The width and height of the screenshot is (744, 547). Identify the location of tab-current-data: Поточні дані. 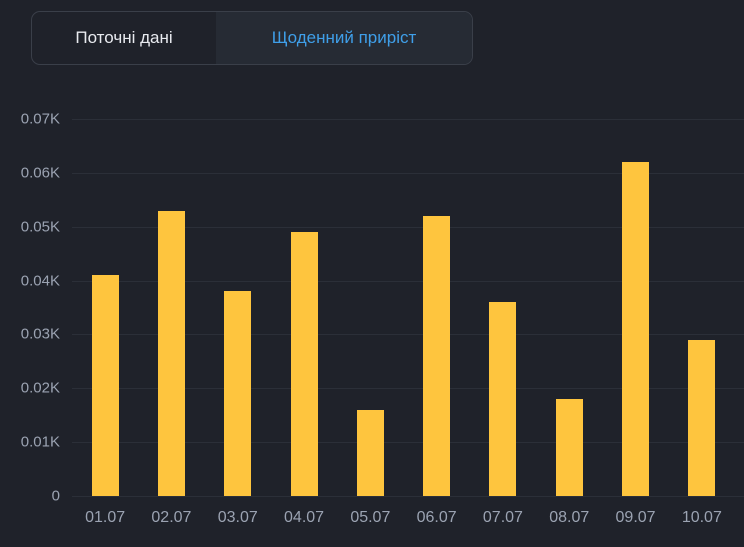
(124, 37).